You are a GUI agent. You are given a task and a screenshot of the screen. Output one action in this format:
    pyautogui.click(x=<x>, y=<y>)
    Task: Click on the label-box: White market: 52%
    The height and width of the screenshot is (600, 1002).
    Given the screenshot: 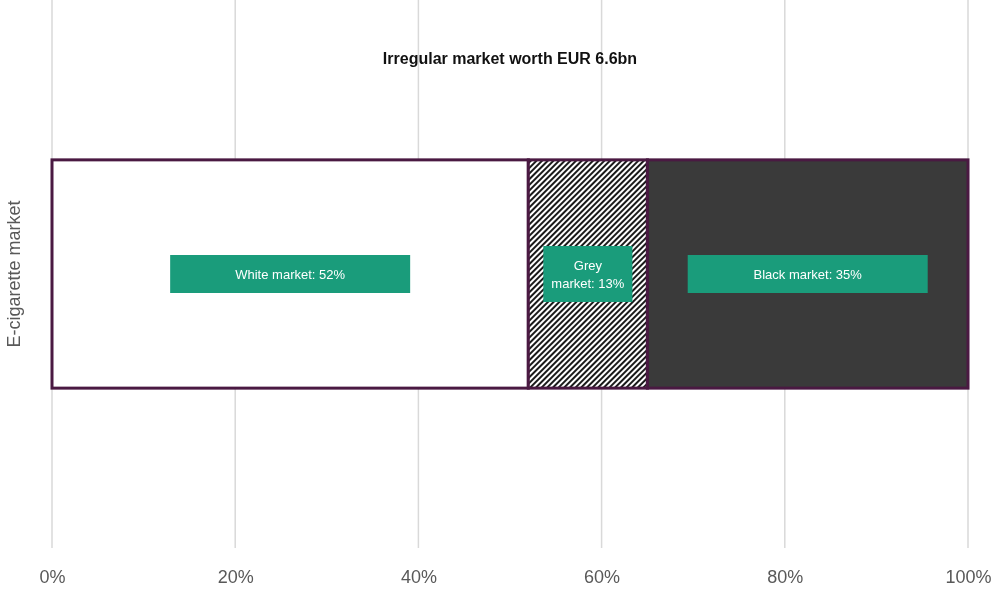 What is the action you would take?
    pyautogui.click(x=290, y=274)
    